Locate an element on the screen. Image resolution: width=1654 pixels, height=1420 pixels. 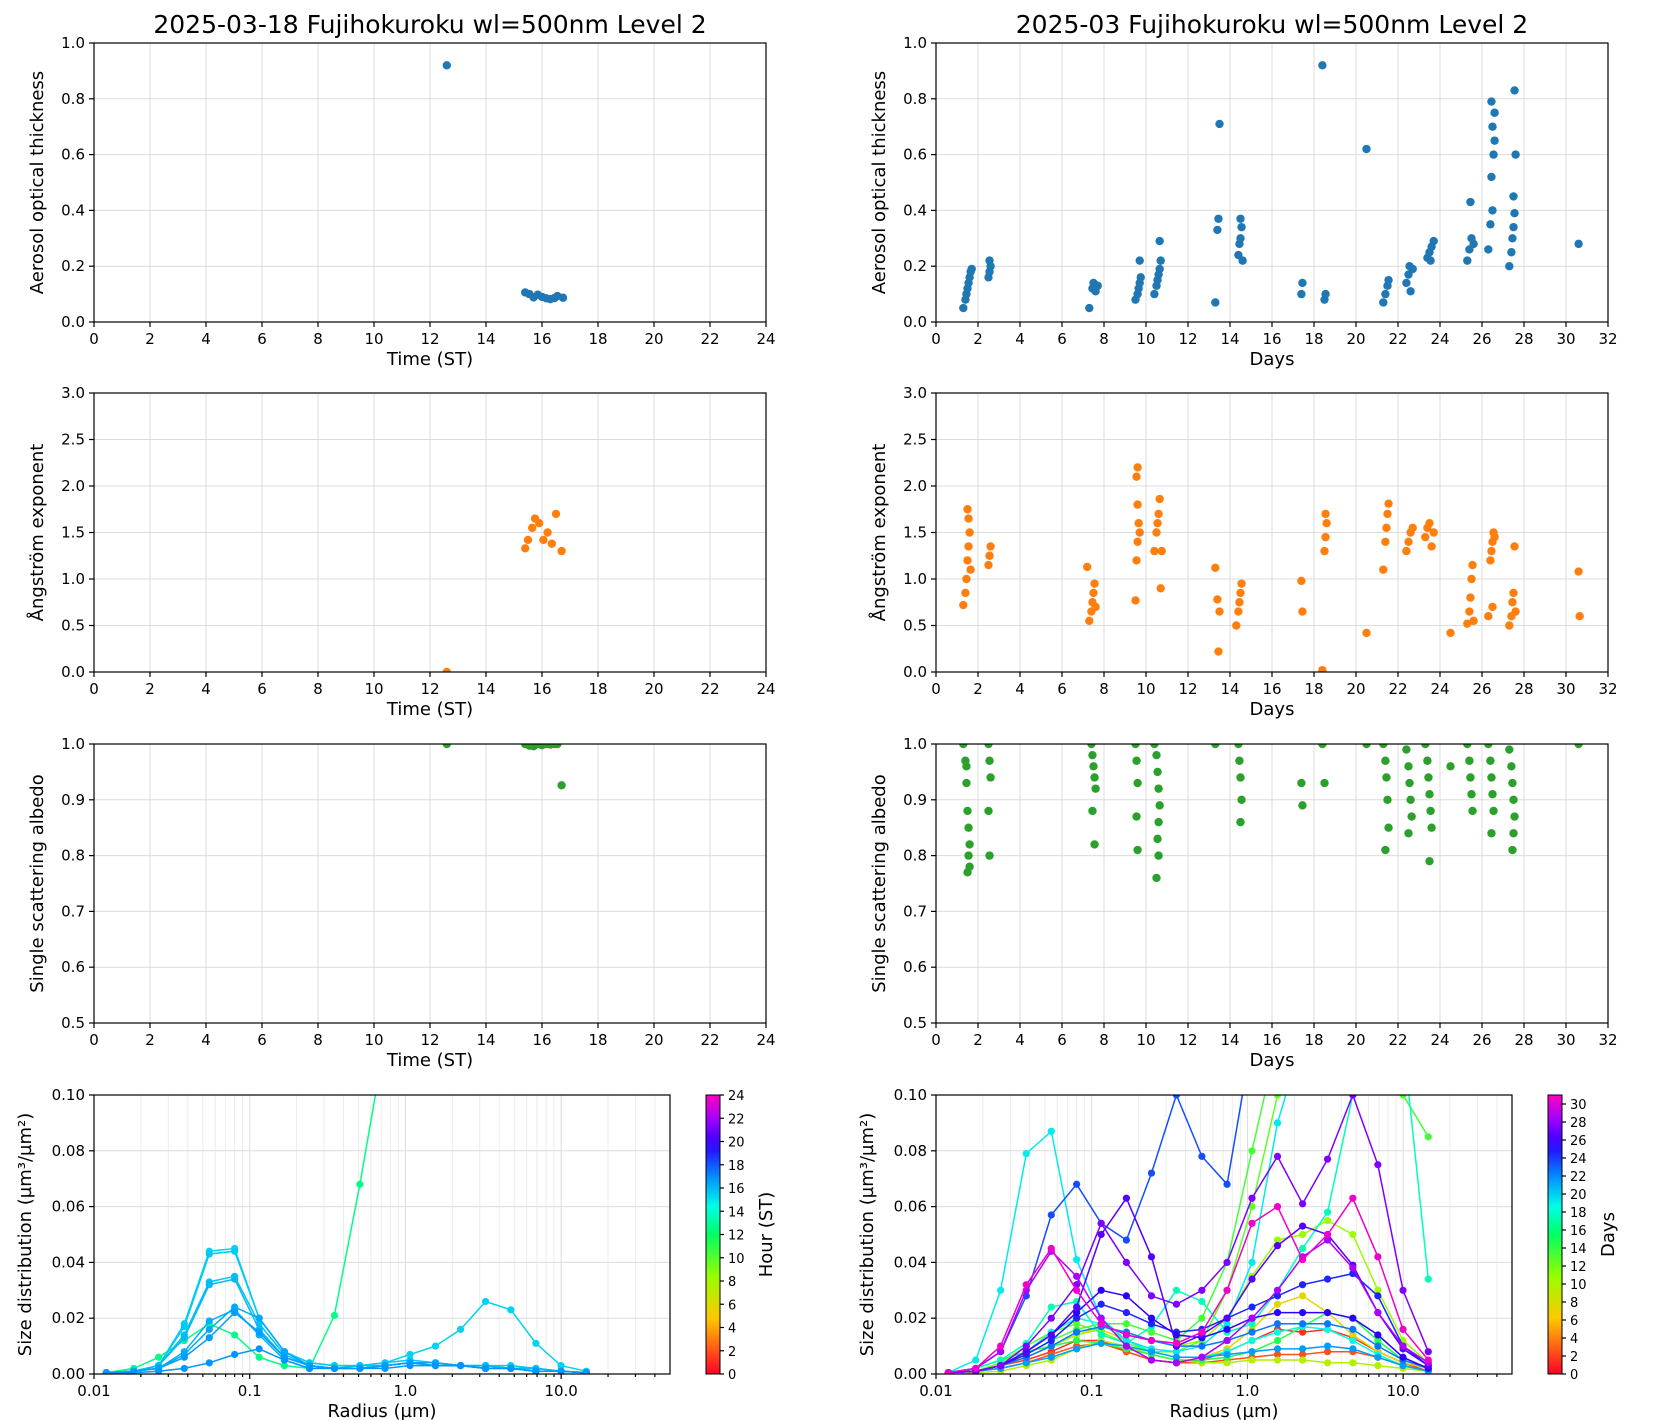
colorbar-tick-label: 12 is located at coordinates (736, 1236).